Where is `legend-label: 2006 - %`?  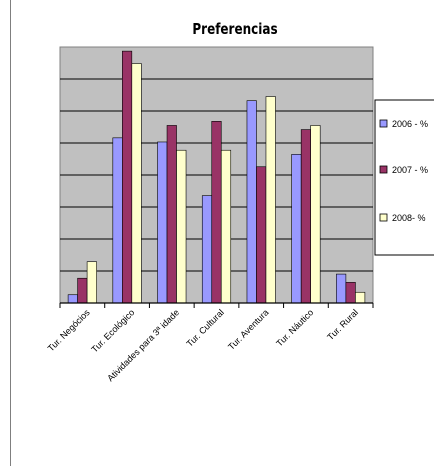
legend-label: 2006 - % is located at coordinates (410, 124).